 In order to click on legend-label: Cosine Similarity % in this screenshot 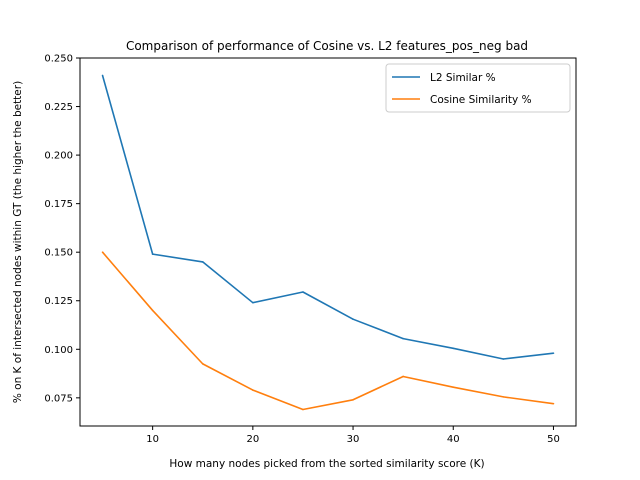, I will do `click(481, 100)`.